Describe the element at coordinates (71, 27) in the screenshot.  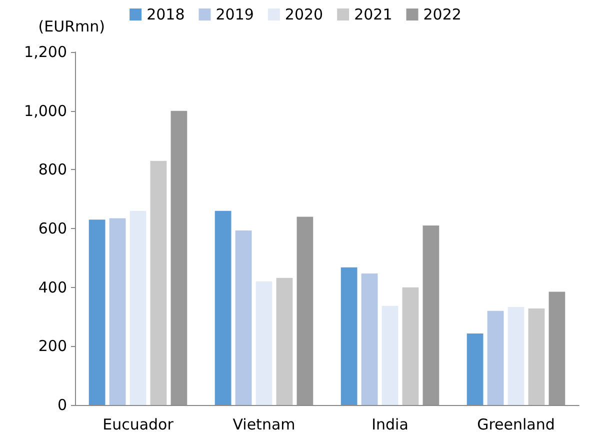
I see `y-axis-title: (EURmn)` at that location.